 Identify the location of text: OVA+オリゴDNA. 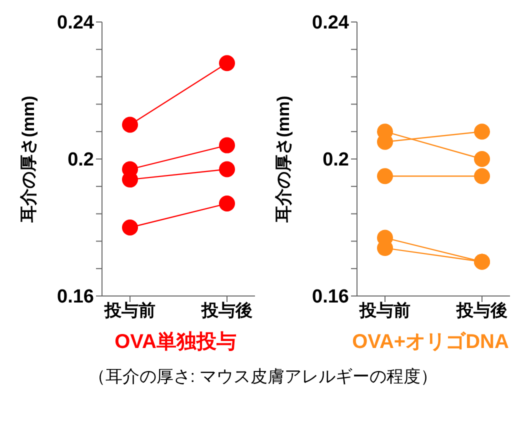
(430, 342).